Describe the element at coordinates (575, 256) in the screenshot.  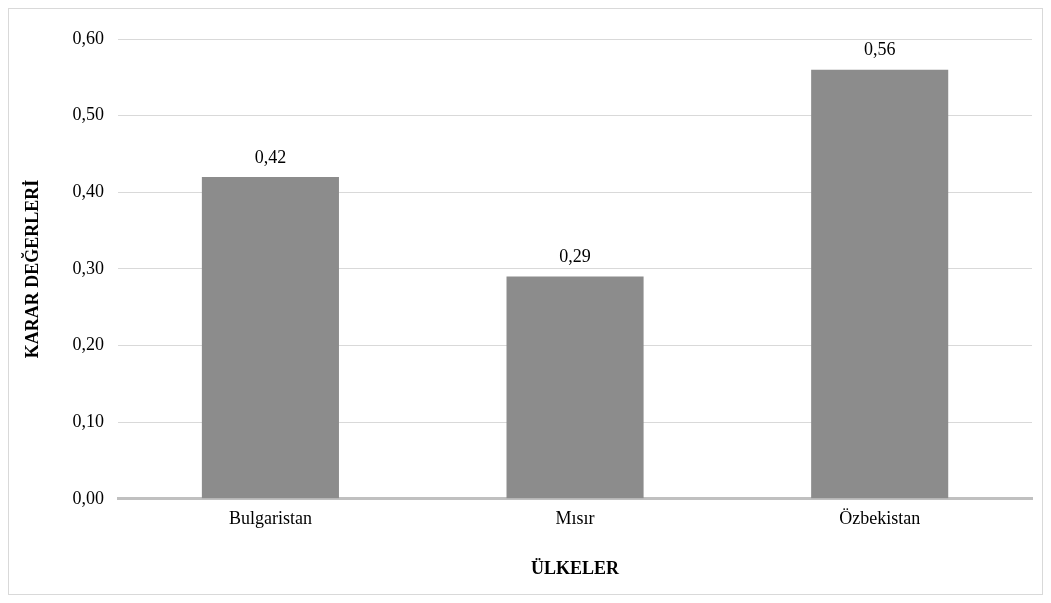
I see `data-label: 0,29` at that location.